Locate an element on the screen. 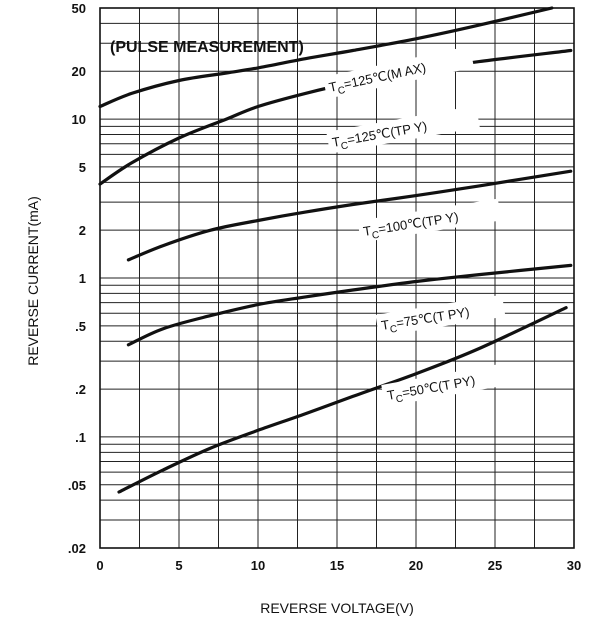 The height and width of the screenshot is (624, 589). curve-label: TC=75℃(T PY) is located at coordinates (440, 315).